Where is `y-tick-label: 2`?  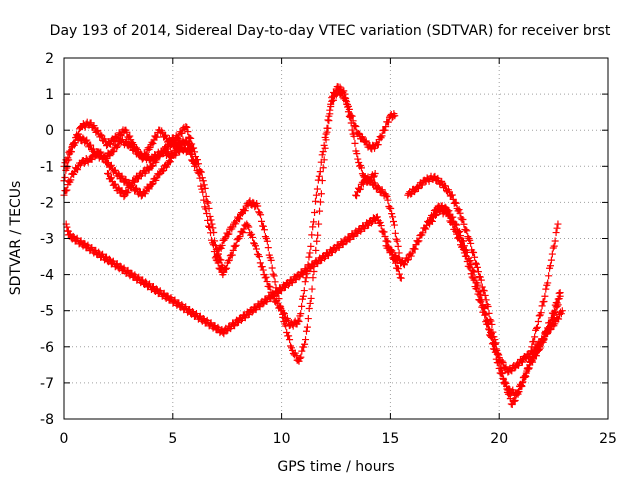
y-tick-label: 2 is located at coordinates (49, 59).